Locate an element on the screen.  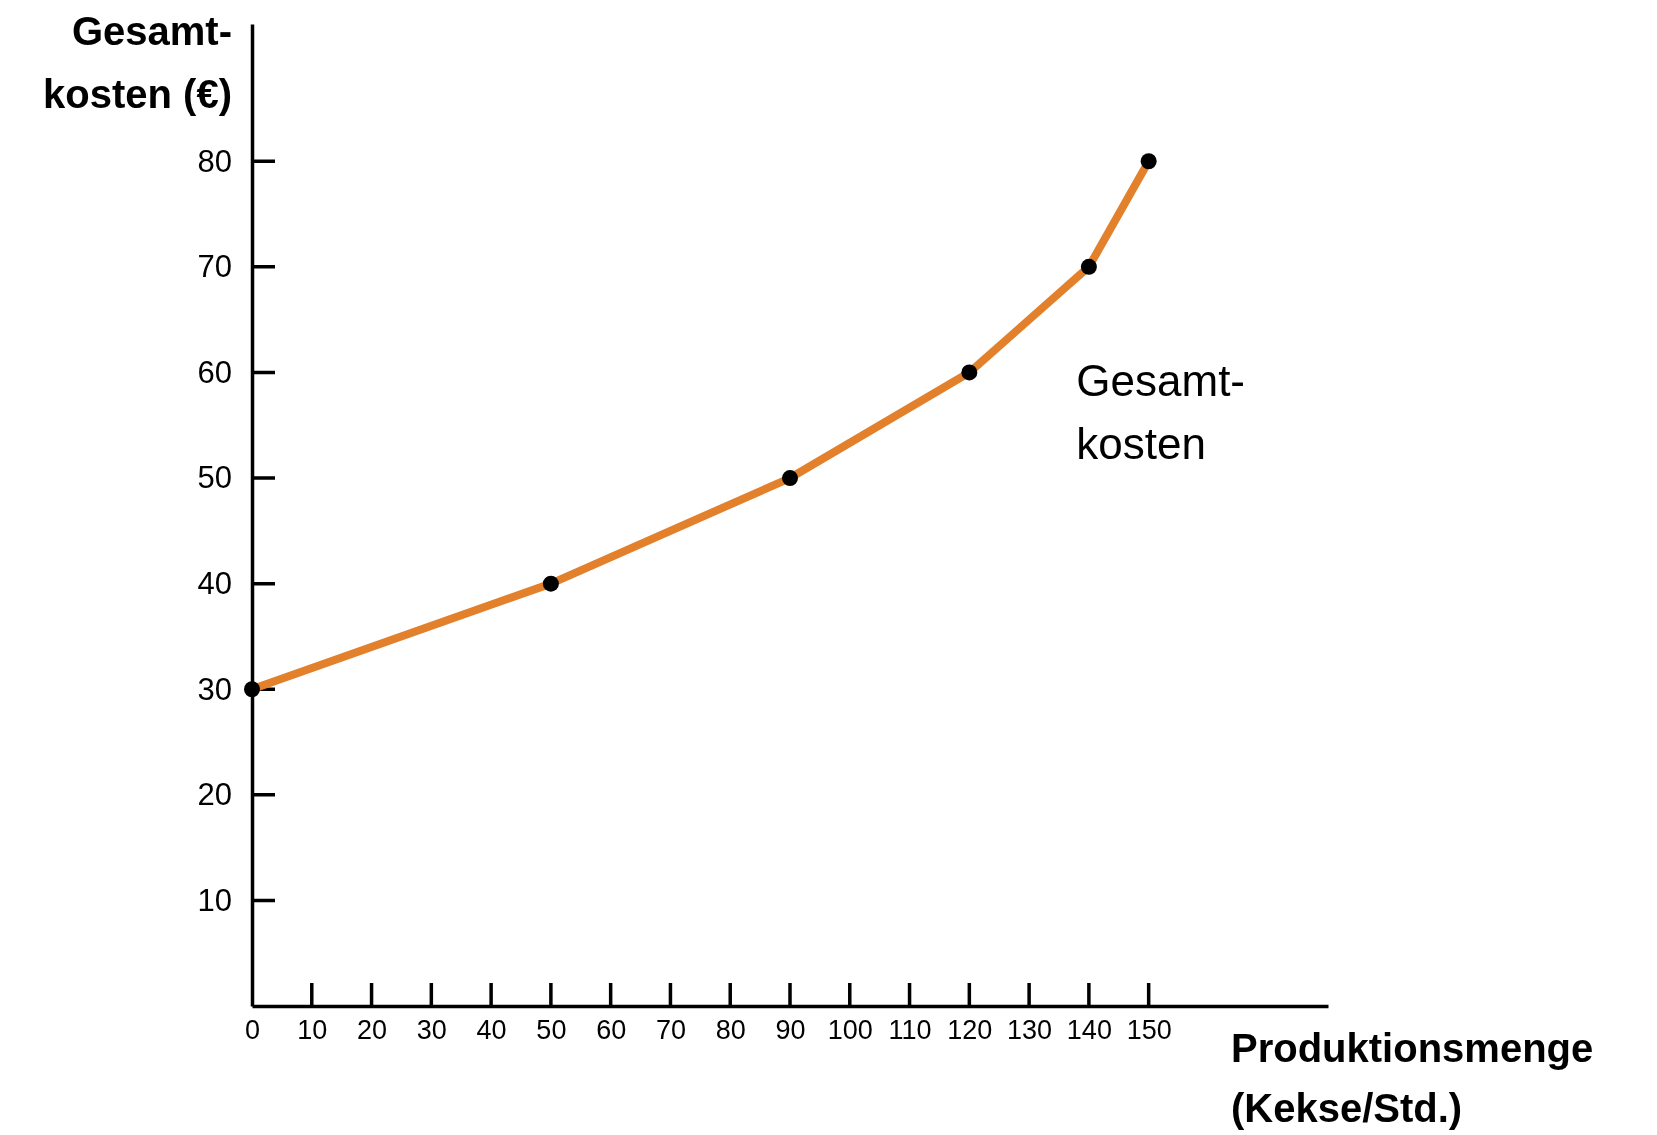
x-tick-label: 100 is located at coordinates (850, 1030).